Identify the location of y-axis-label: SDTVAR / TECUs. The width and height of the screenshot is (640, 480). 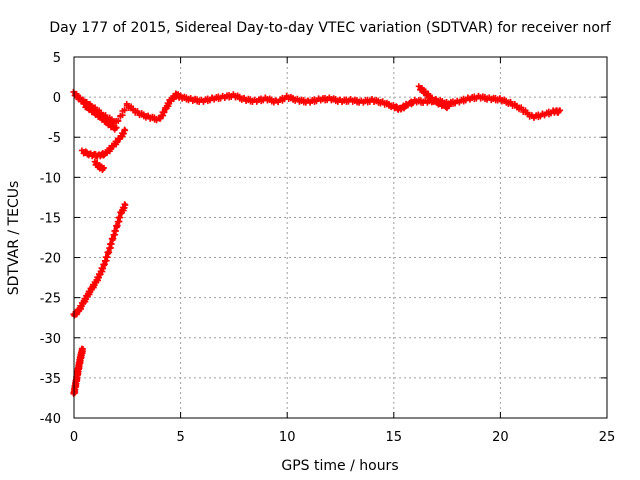
(14, 238).